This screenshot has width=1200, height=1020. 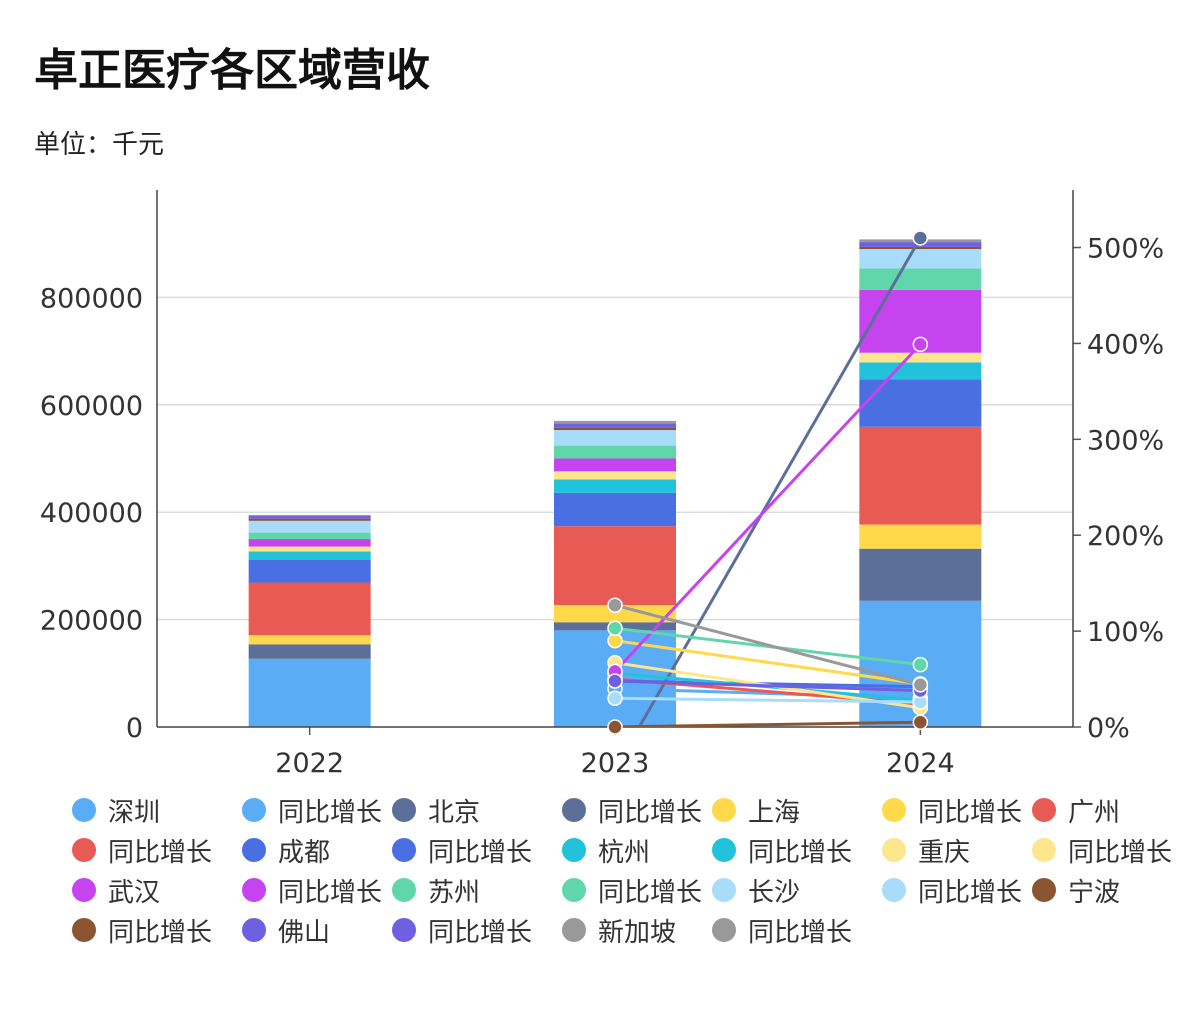 I want to click on growth-line-layer, so click(x=768, y=482).